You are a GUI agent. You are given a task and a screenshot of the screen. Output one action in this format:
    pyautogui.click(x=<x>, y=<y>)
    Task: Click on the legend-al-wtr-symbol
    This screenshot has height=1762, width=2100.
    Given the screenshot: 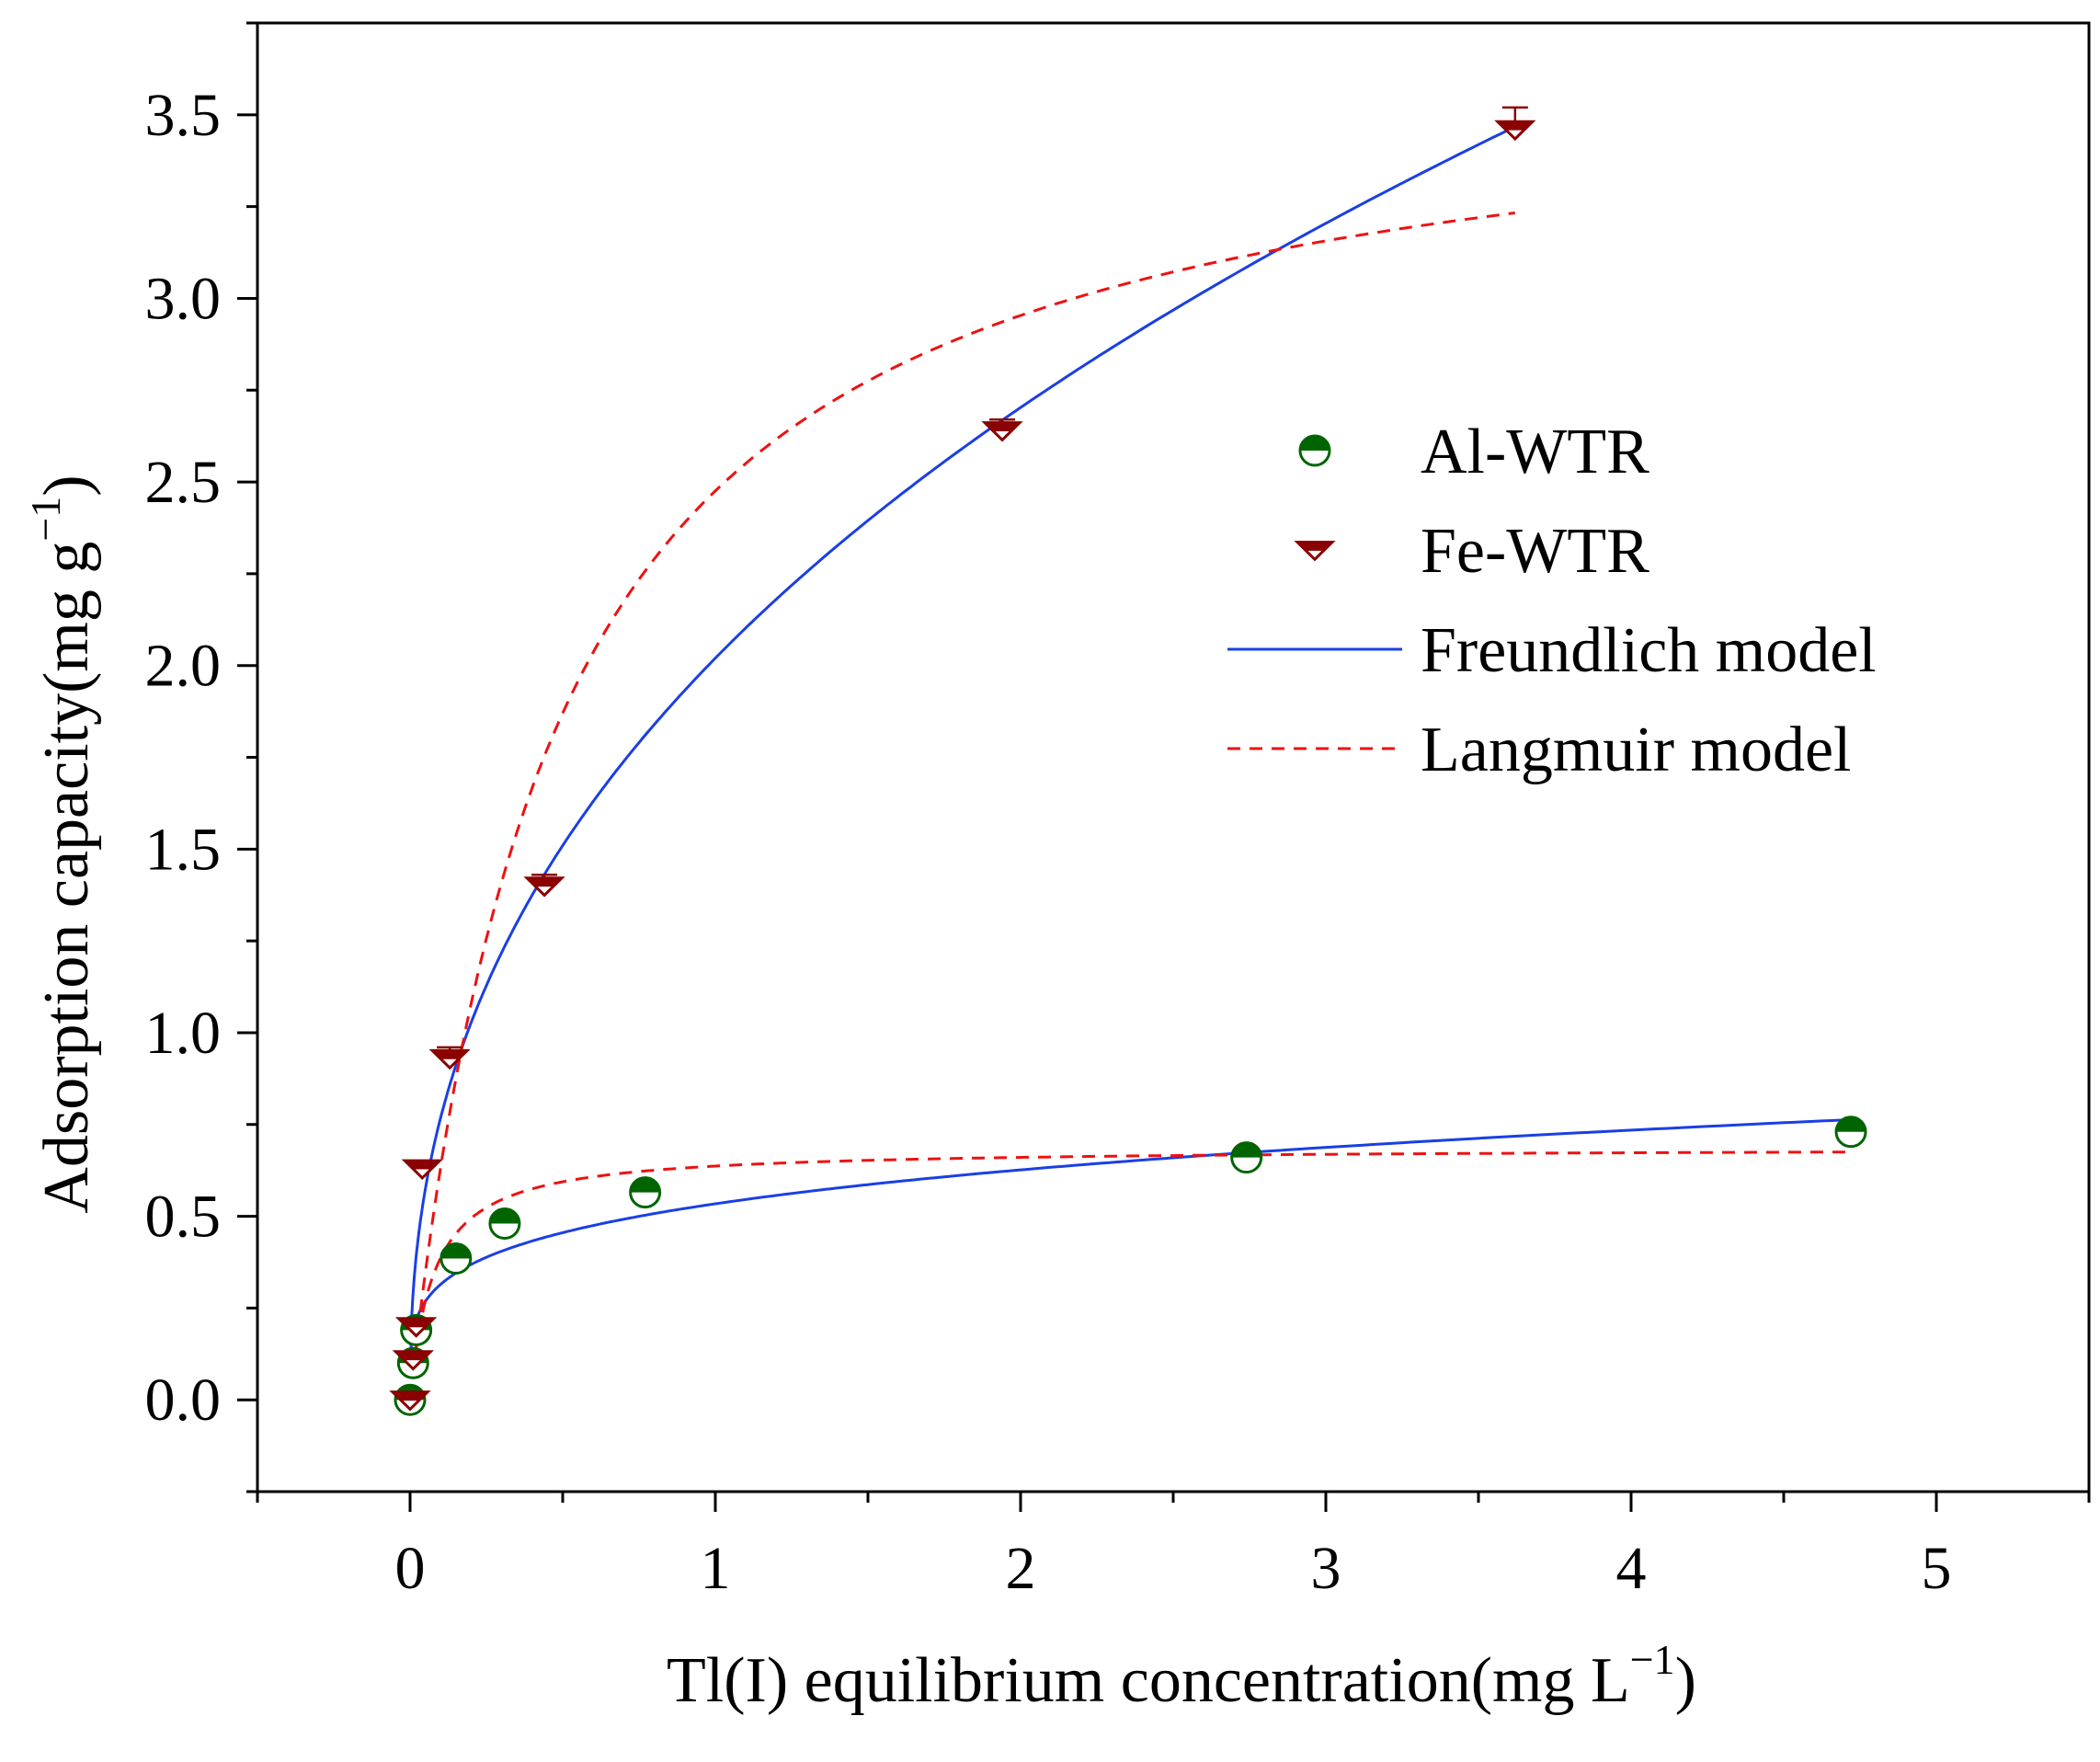 What is the action you would take?
    pyautogui.click(x=1314, y=450)
    